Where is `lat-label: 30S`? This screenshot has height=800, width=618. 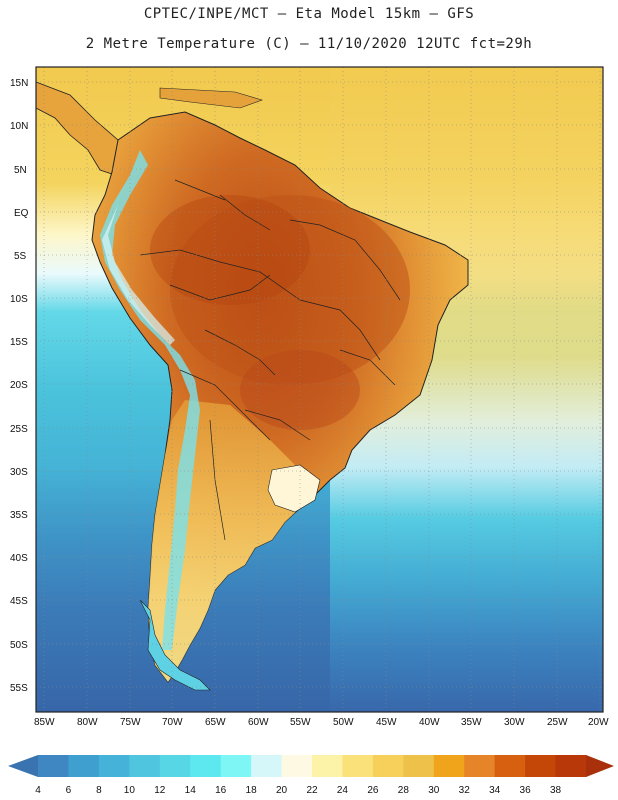
lat-label: 30S is located at coordinates (19, 472).